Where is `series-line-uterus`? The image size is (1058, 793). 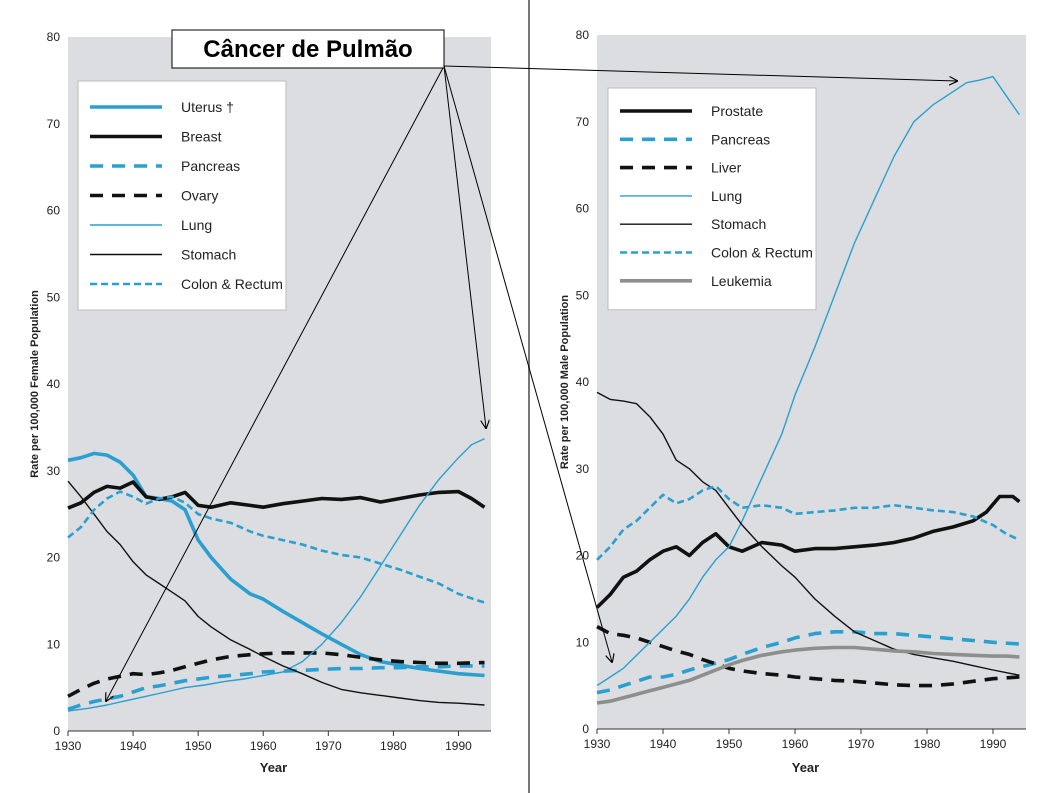
series-line-uterus is located at coordinates (276, 564).